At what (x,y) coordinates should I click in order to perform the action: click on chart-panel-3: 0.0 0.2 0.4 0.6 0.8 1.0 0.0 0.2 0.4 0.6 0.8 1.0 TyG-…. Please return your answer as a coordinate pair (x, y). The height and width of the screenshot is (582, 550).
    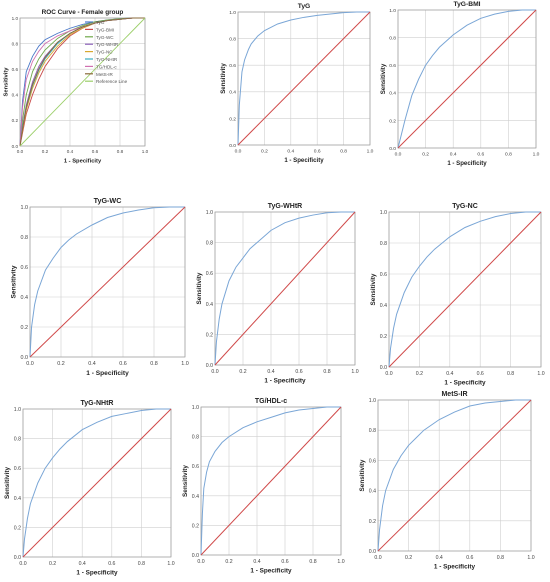
    Looking at the image, I should click on (100, 286).